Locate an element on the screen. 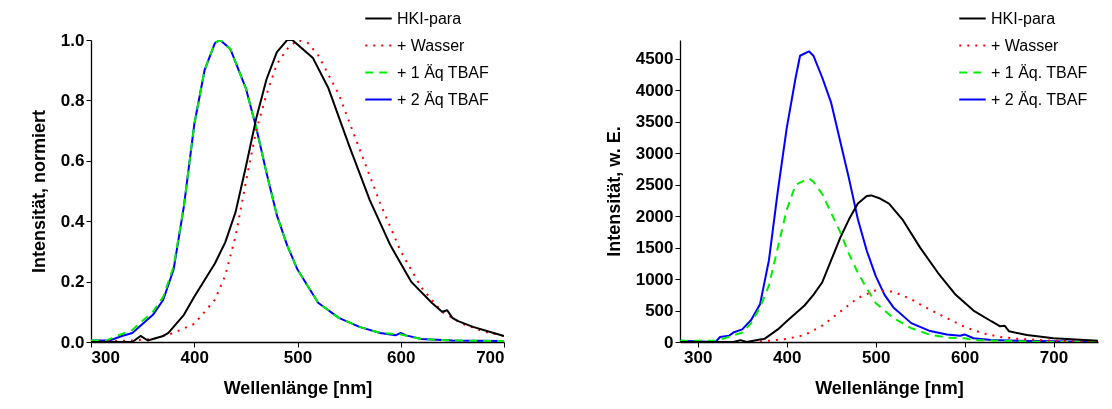  y-axis-title: Intensität, w. E. is located at coordinates (613, 191).